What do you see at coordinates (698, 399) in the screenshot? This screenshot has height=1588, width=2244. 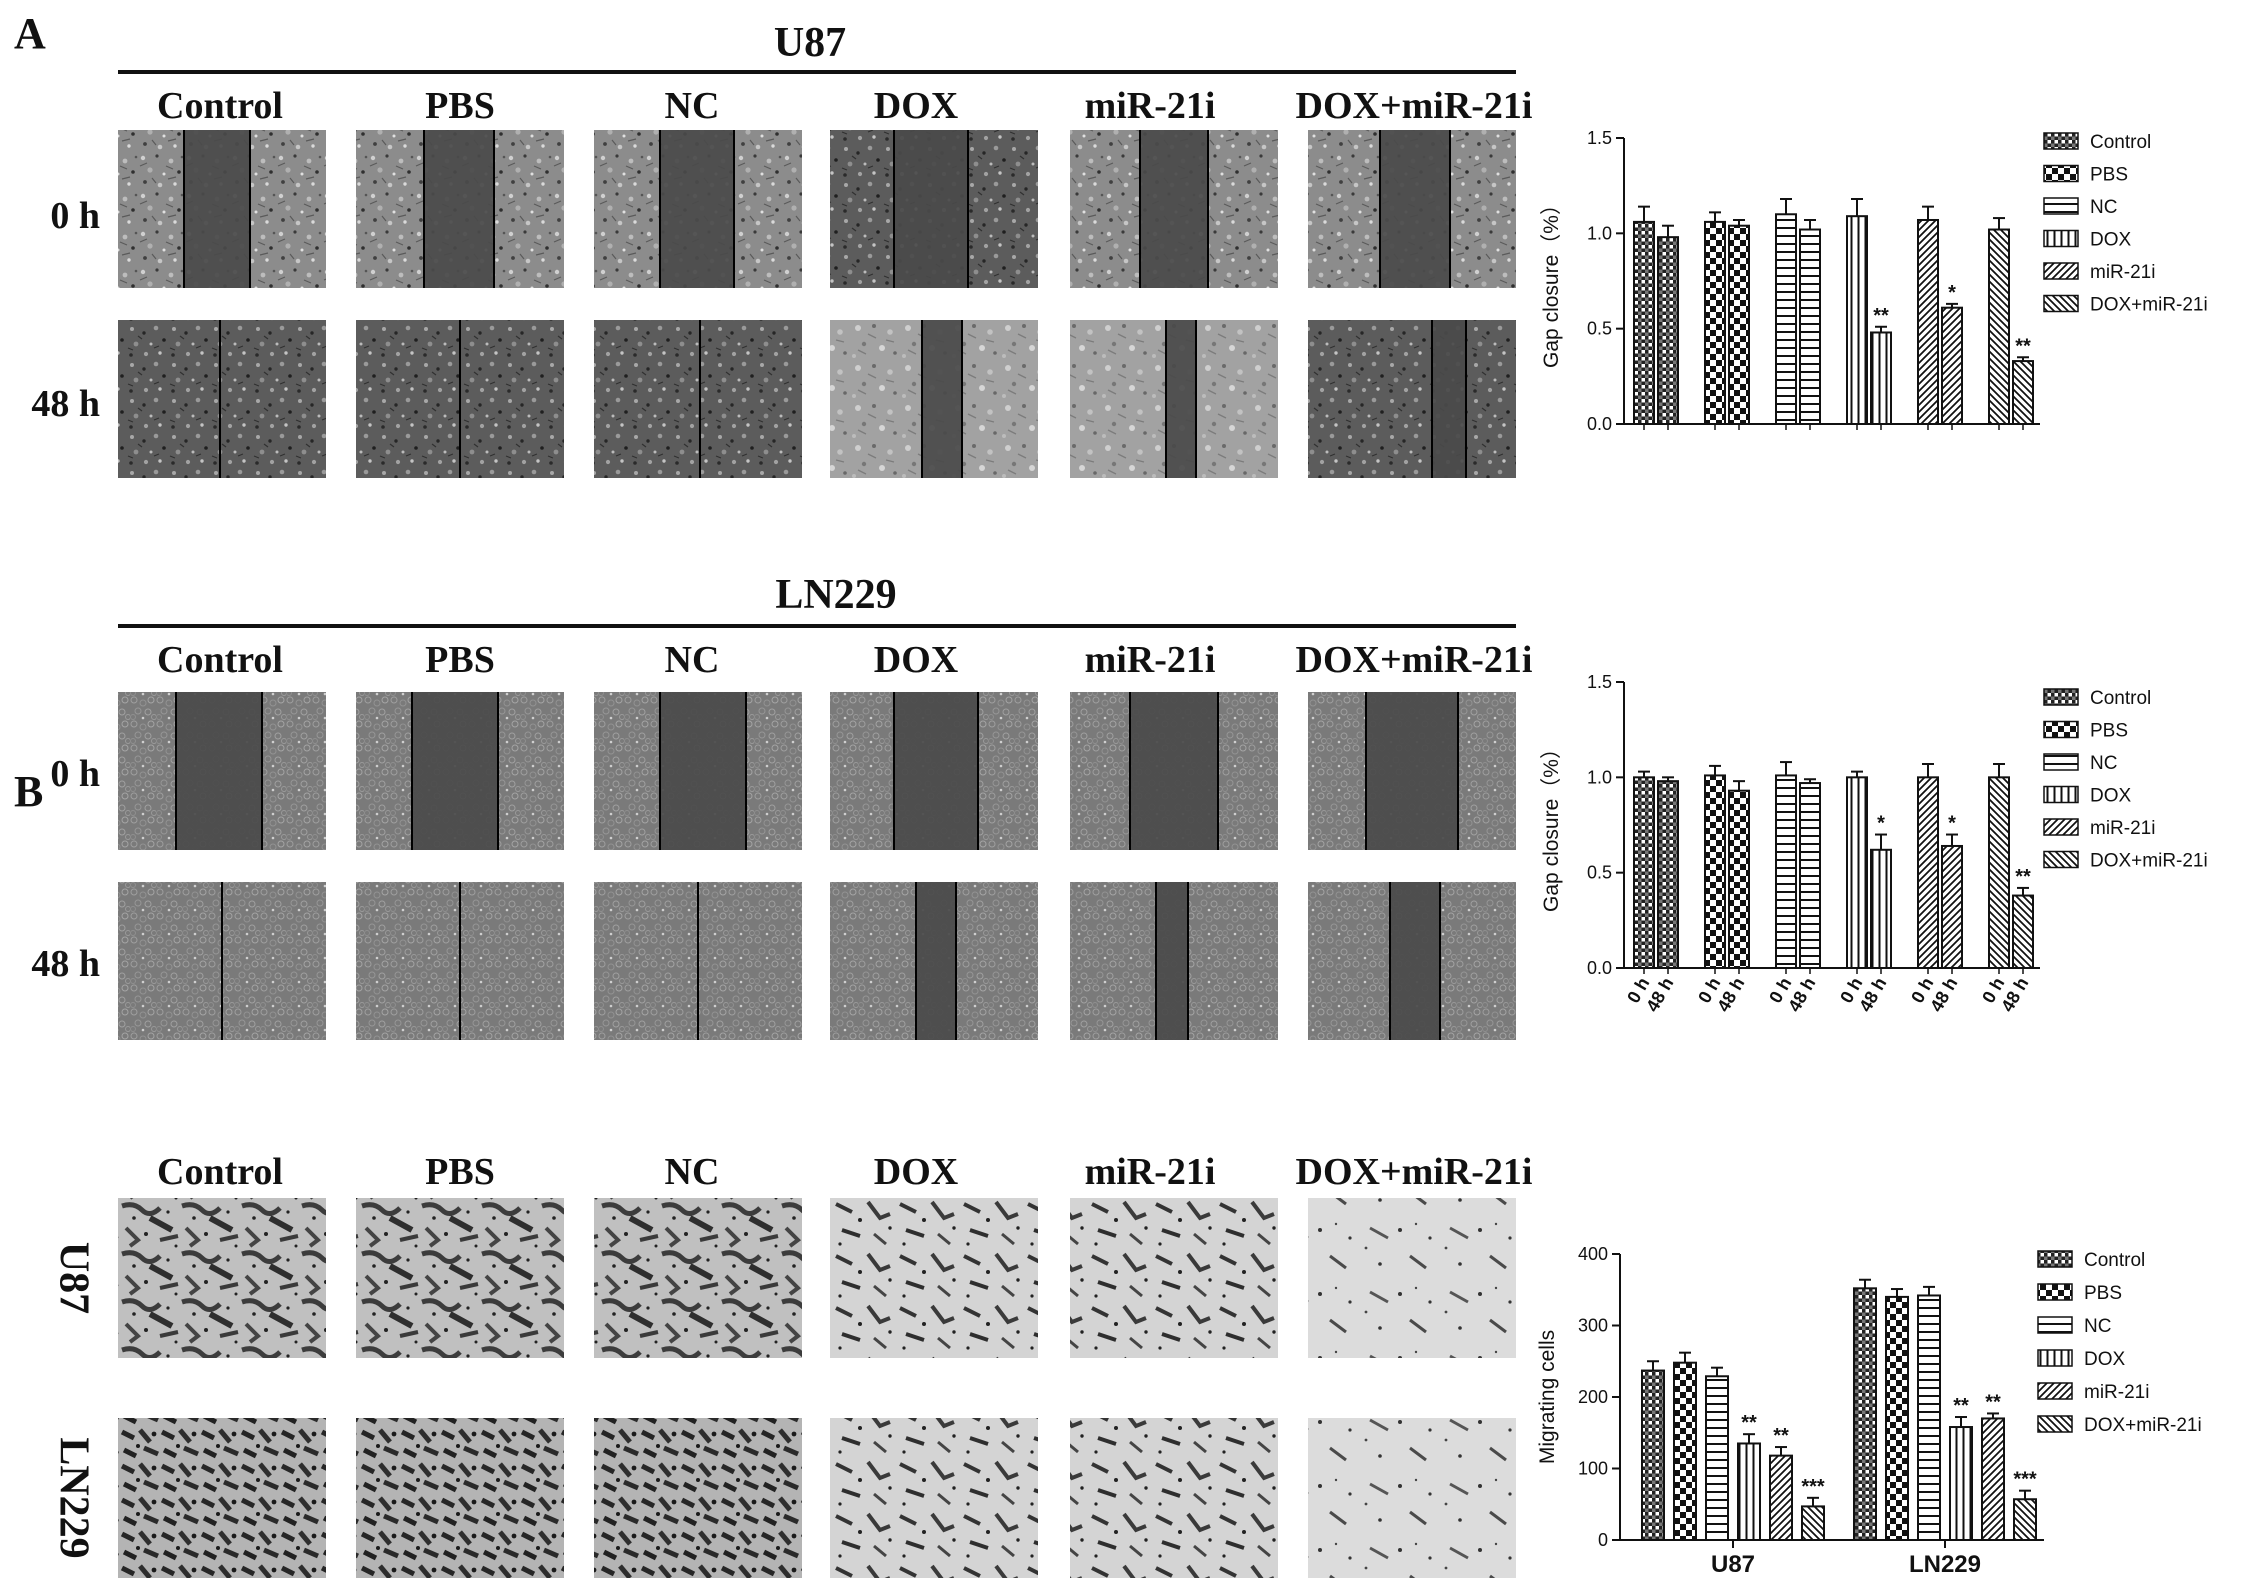 I see `micrograph-u87-48-h-nc` at bounding box center [698, 399].